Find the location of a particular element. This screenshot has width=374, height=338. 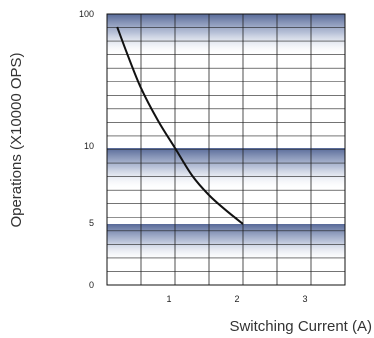

x-tick-label: 1 is located at coordinates (168, 299).